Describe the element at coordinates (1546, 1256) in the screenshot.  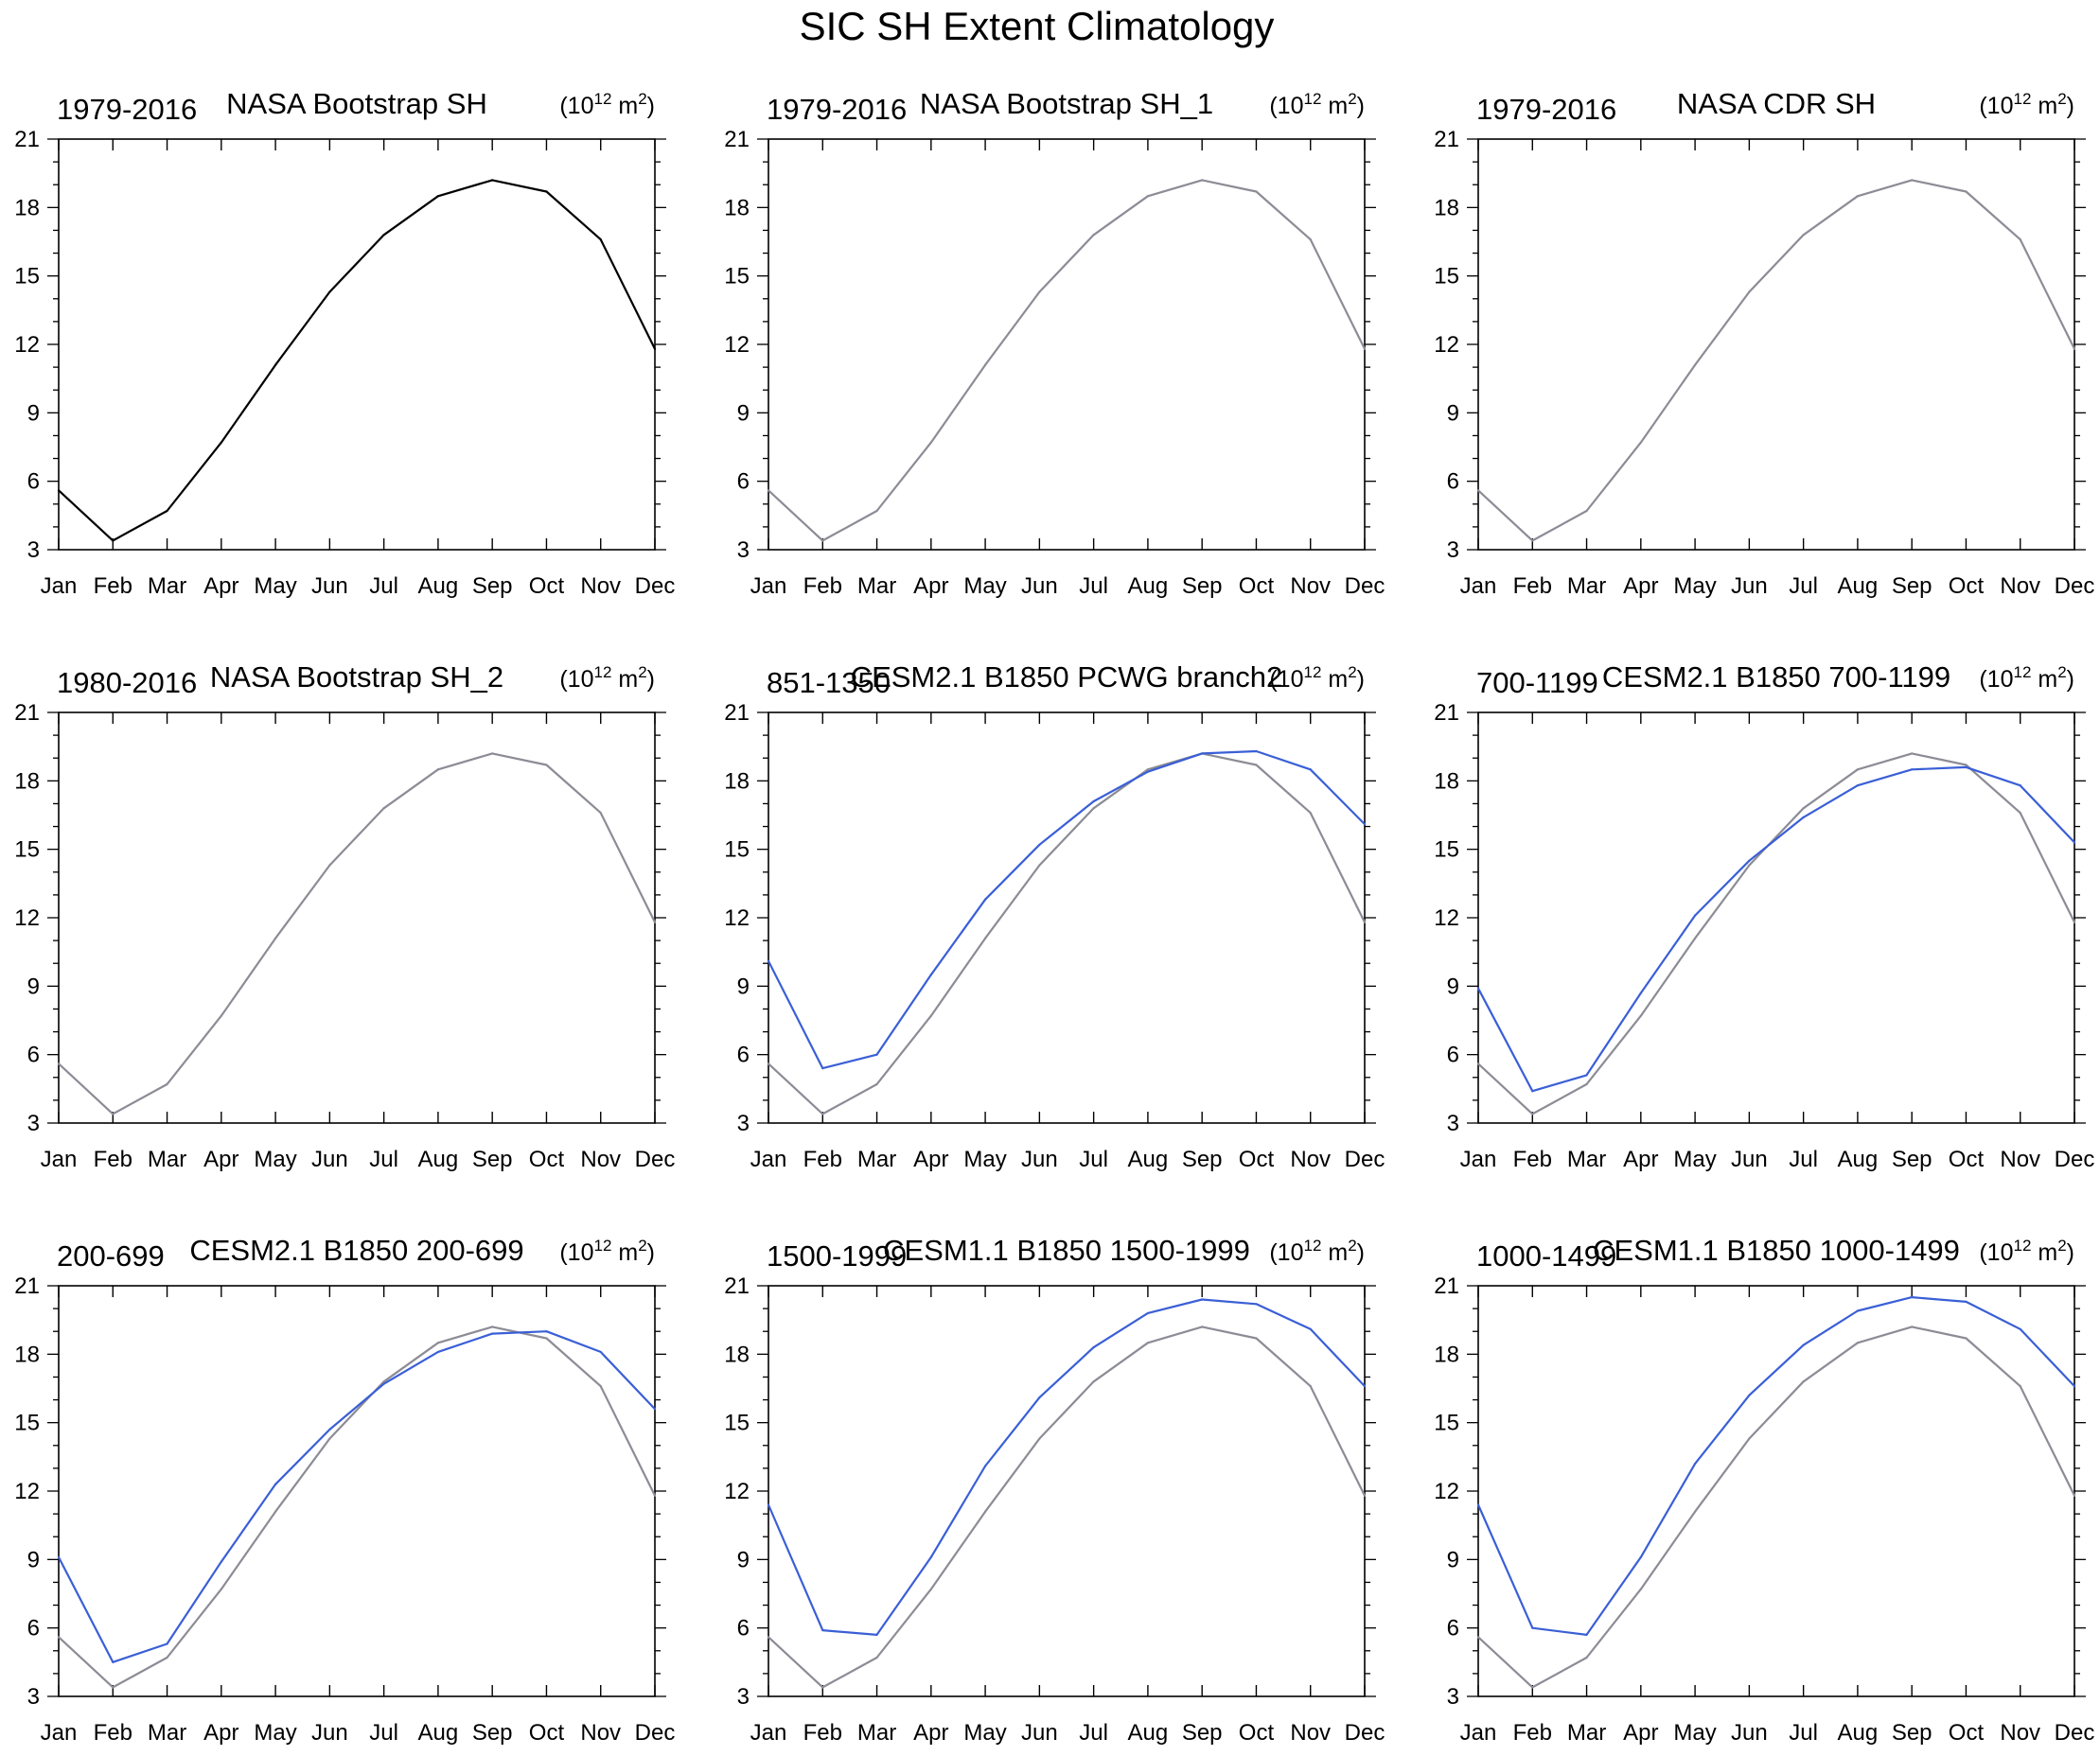
I see `panel-period-label: 1000-1499` at that location.